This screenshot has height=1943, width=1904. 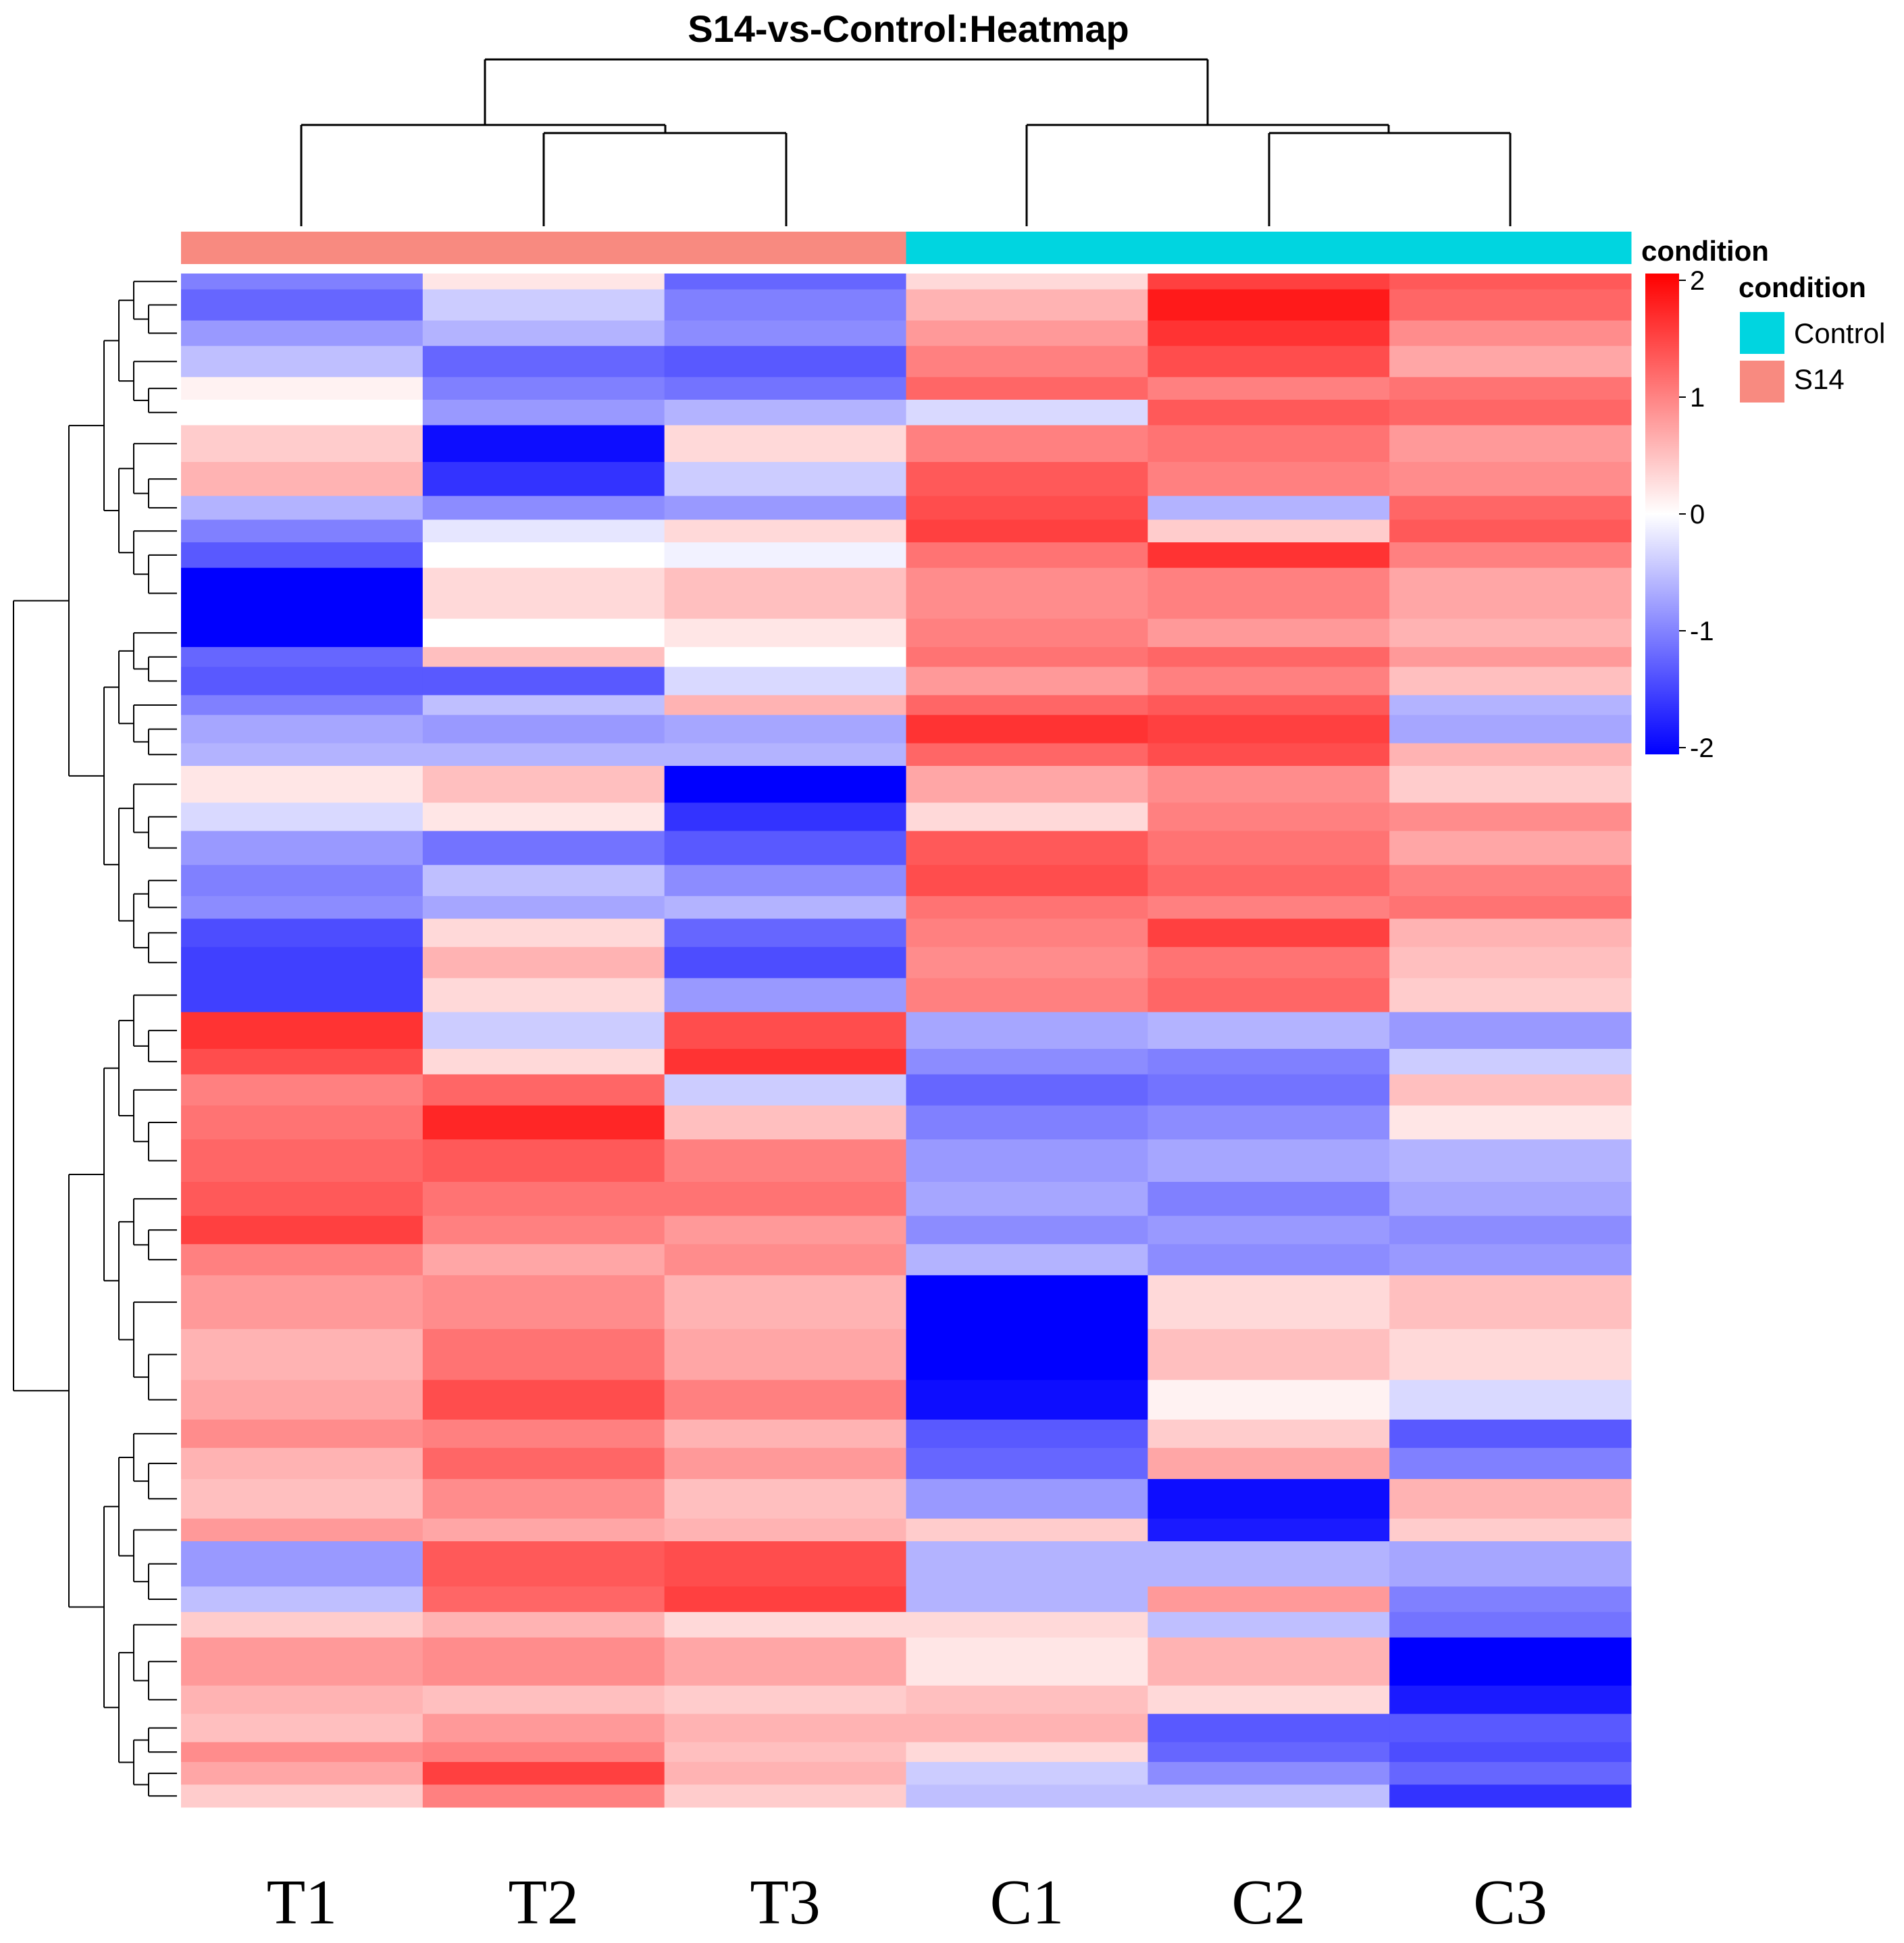 I want to click on condition-annotation-bar, so click(x=907, y=248).